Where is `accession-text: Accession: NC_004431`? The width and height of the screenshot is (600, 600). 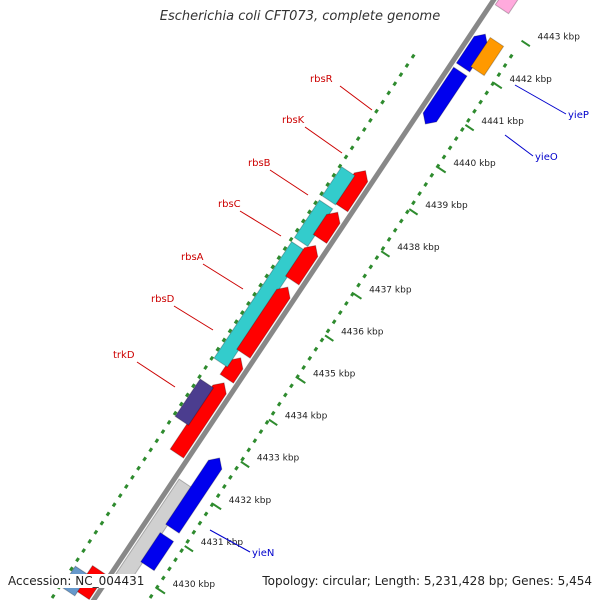
accession-text: Accession: NC_004431 is located at coordinates (76, 581).